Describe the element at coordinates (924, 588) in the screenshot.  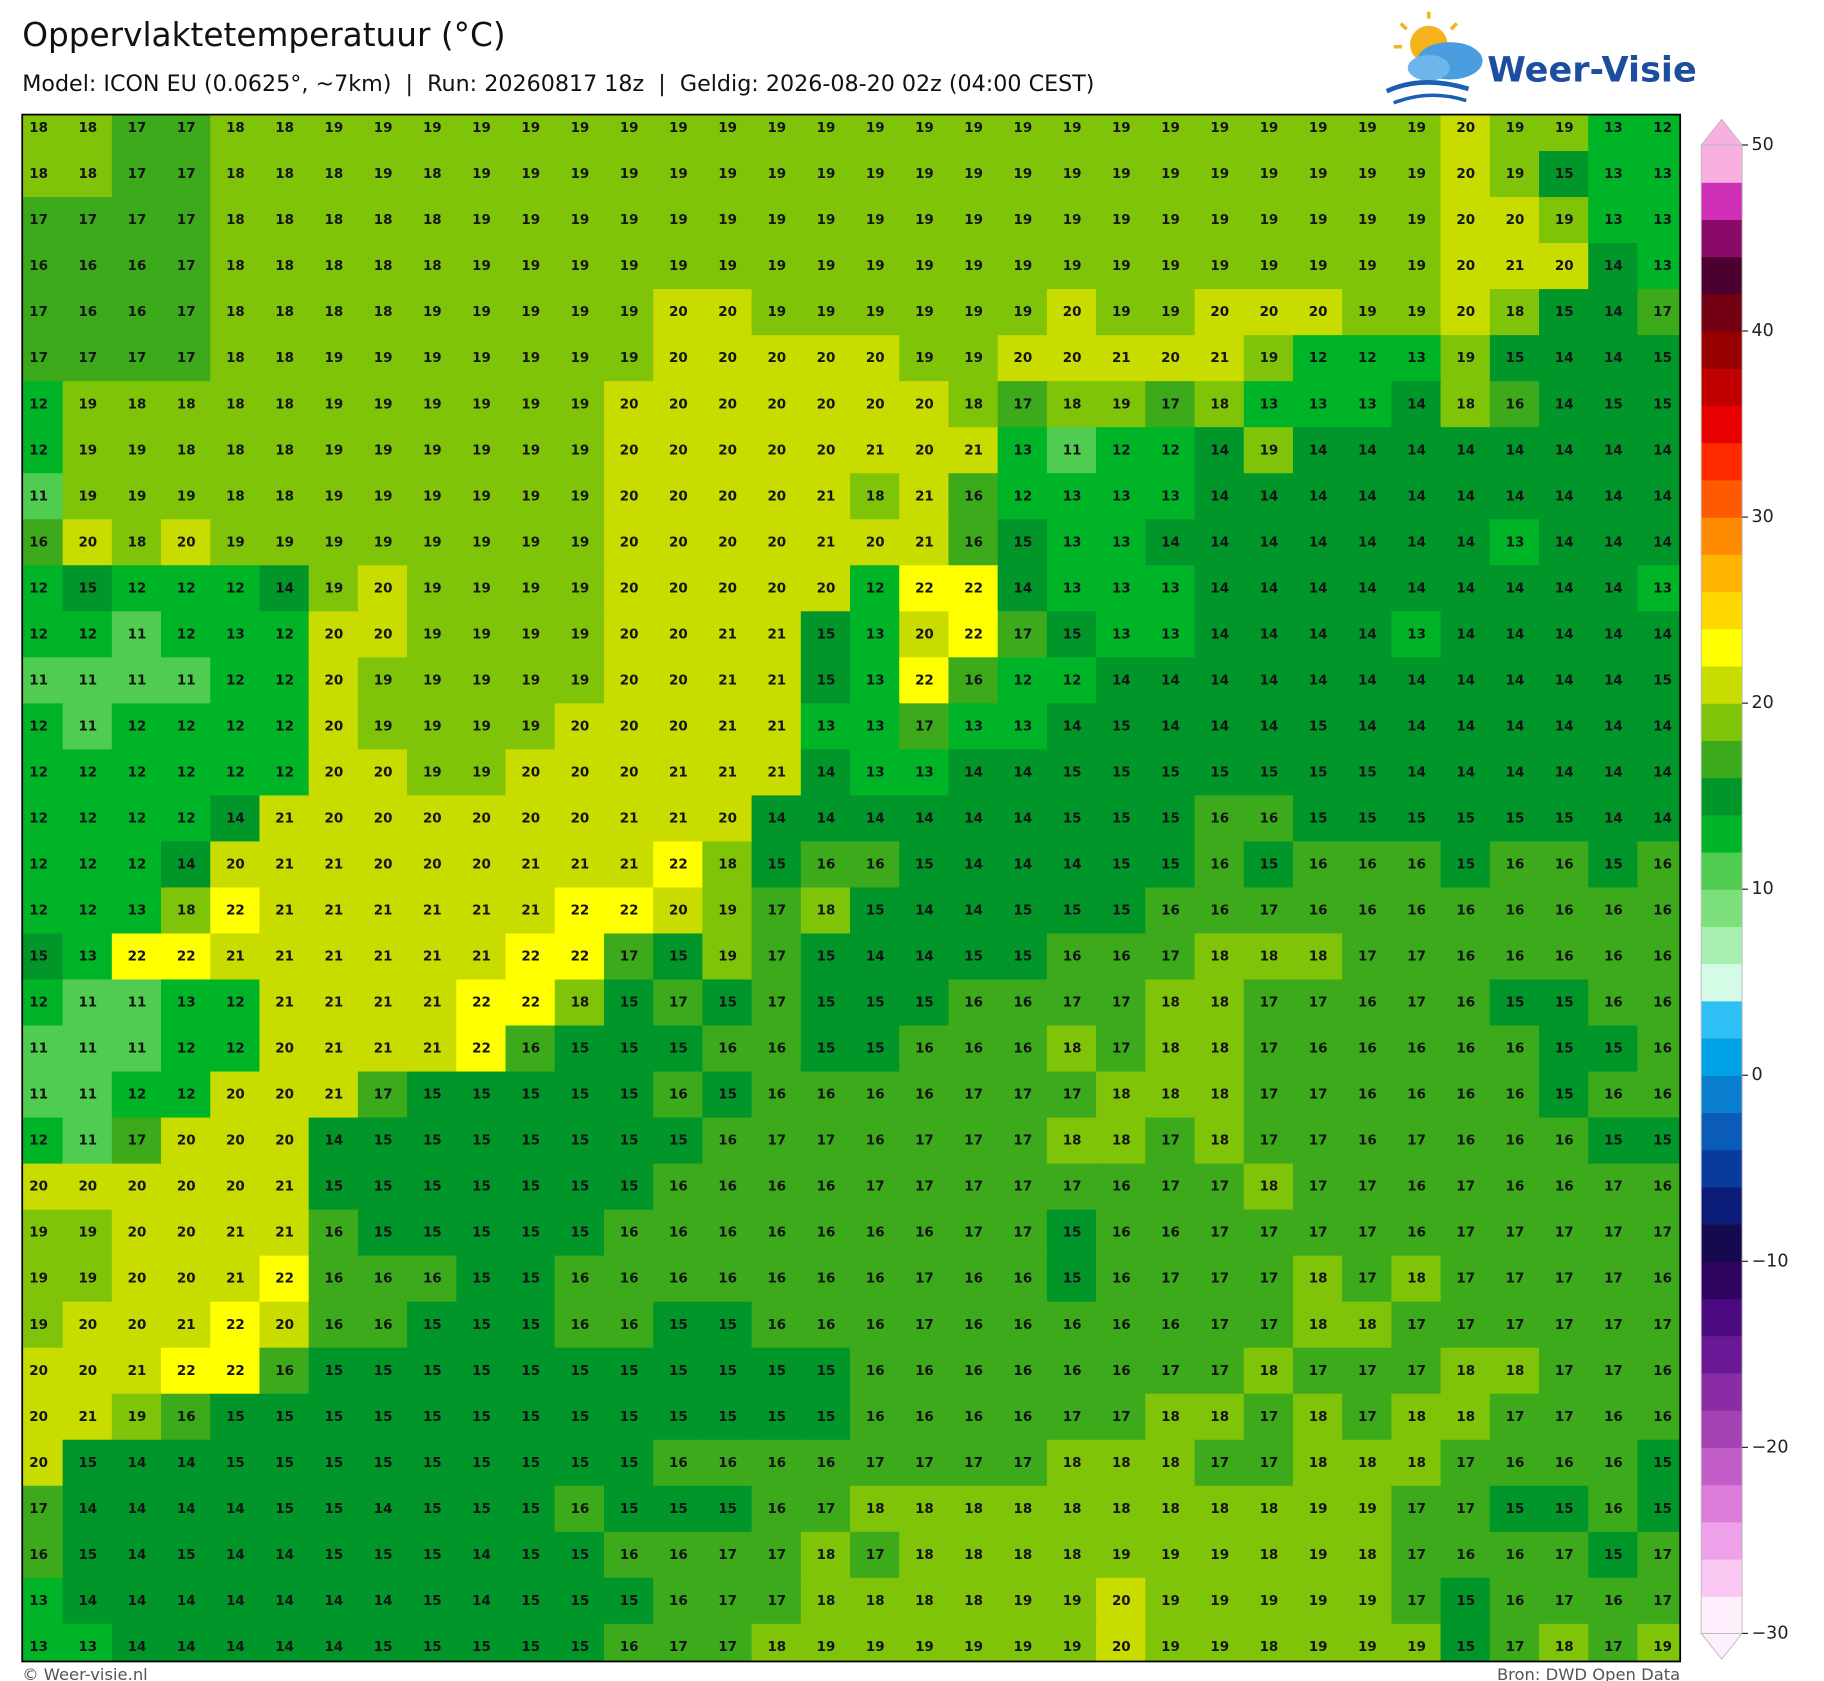
I see `value-label: 22` at that location.